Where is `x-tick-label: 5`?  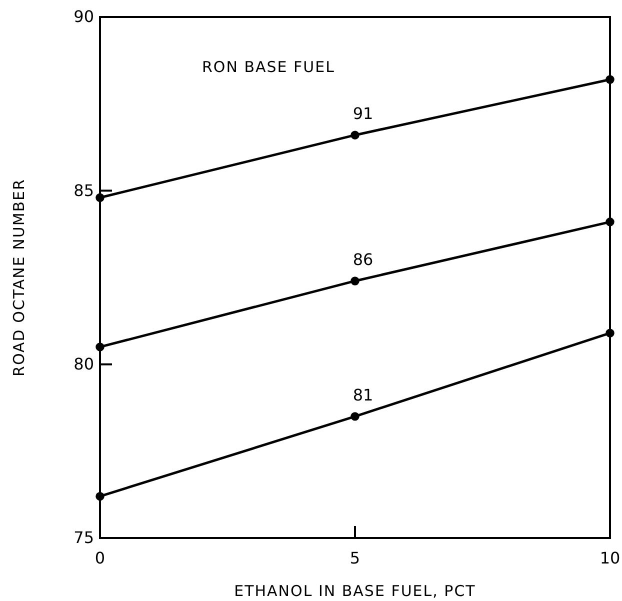
x-tick-label: 5 is located at coordinates (355, 558).